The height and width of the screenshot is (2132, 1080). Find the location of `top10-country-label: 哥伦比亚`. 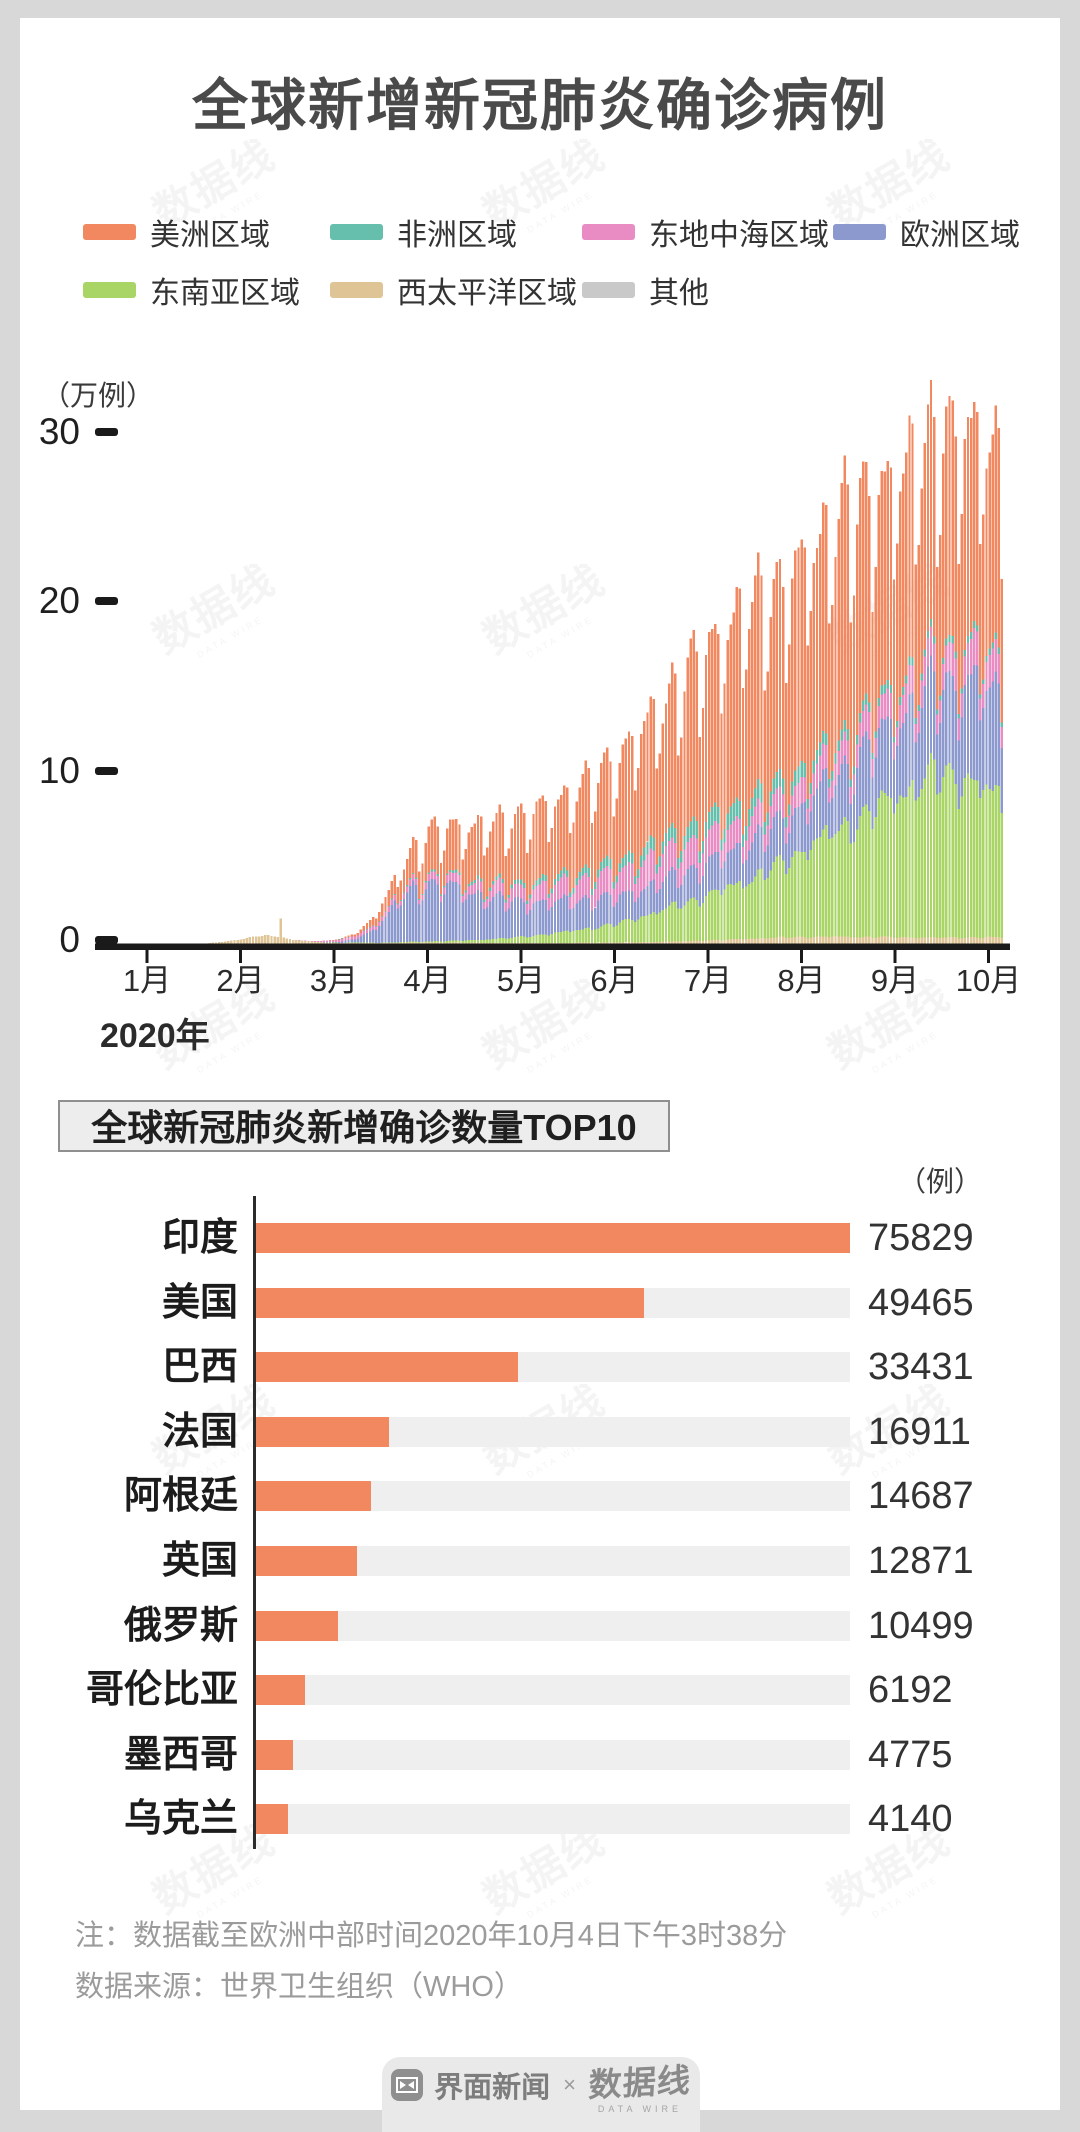

top10-country-label: 哥伦比亚 is located at coordinates (161, 1690).